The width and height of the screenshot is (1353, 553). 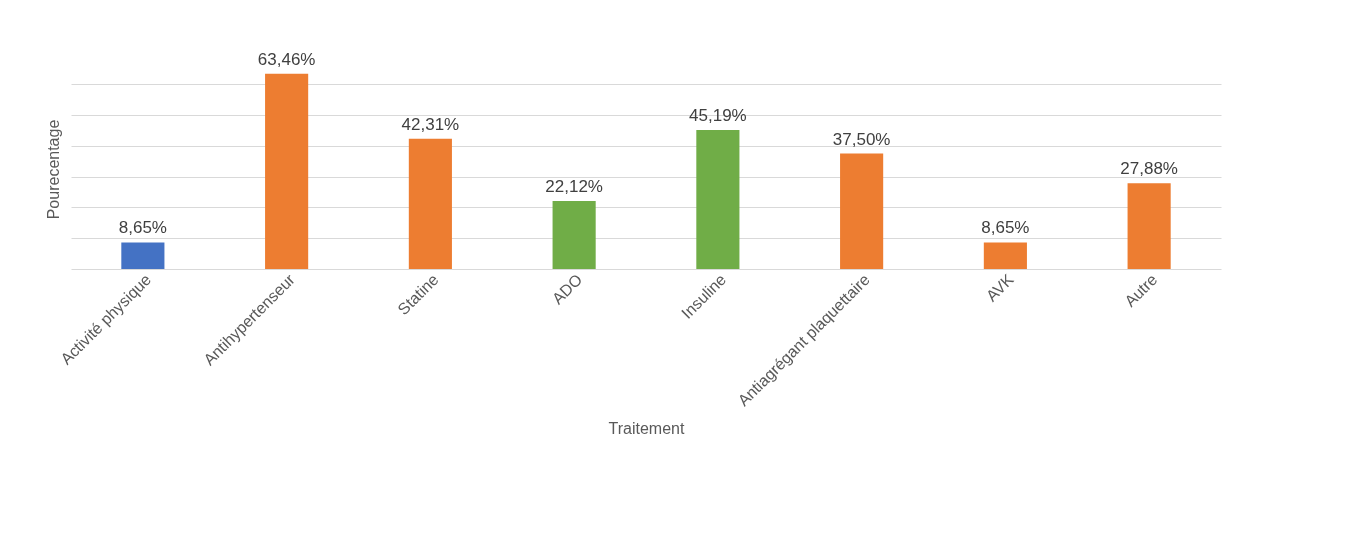 What do you see at coordinates (574, 186) in the screenshot?
I see `data-label: 22,12%` at bounding box center [574, 186].